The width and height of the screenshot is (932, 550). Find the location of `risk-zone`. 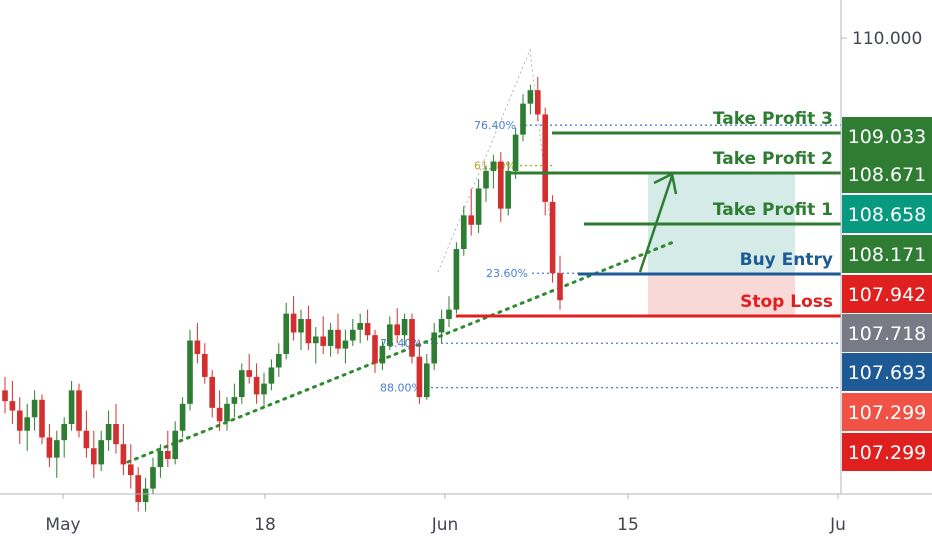

risk-zone is located at coordinates (721, 294).